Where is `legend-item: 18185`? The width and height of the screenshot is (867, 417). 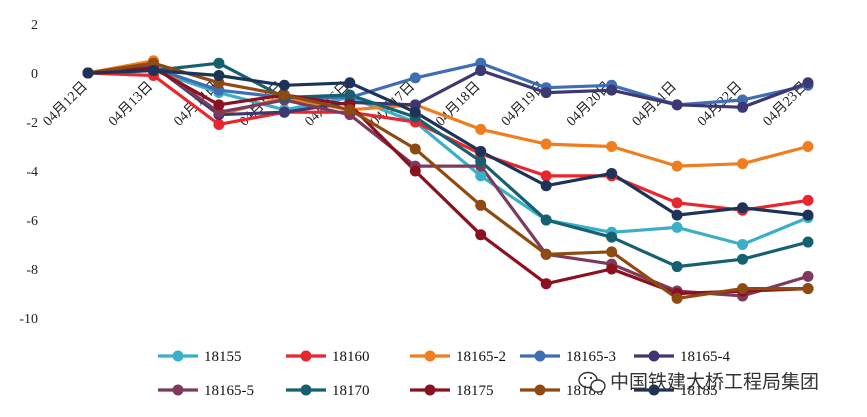
legend-item: 18185 is located at coordinates (676, 391).